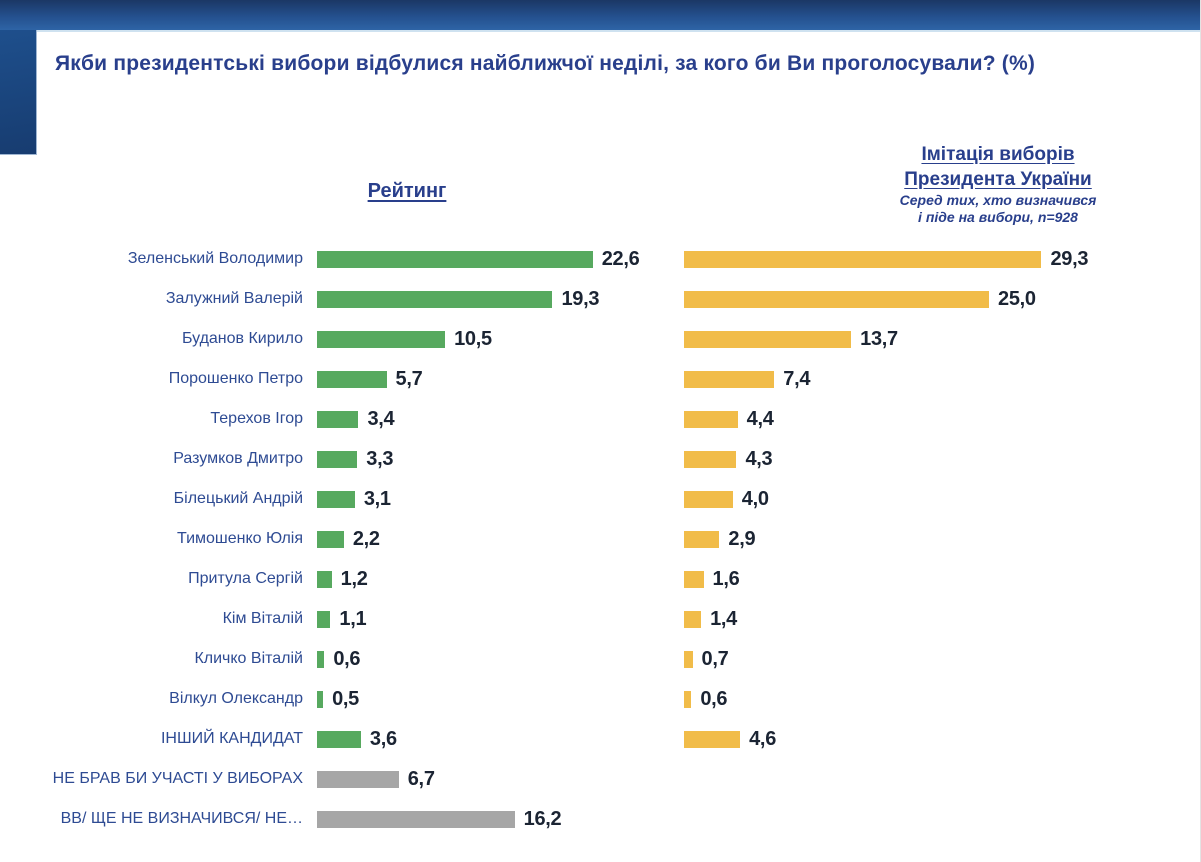 Image resolution: width=1201 pixels, height=862 pixels. What do you see at coordinates (236, 698) in the screenshot?
I see `candidate-label: Вілкул Олександр` at bounding box center [236, 698].